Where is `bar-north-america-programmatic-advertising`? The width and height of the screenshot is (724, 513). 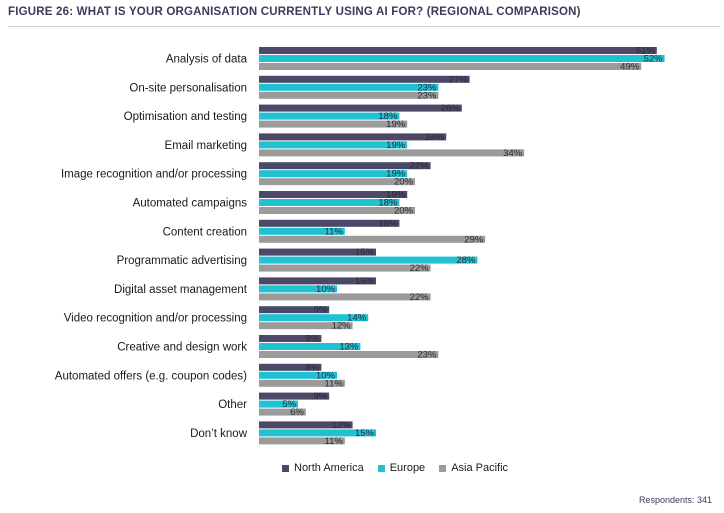 bar-north-america-programmatic-advertising is located at coordinates (317, 252).